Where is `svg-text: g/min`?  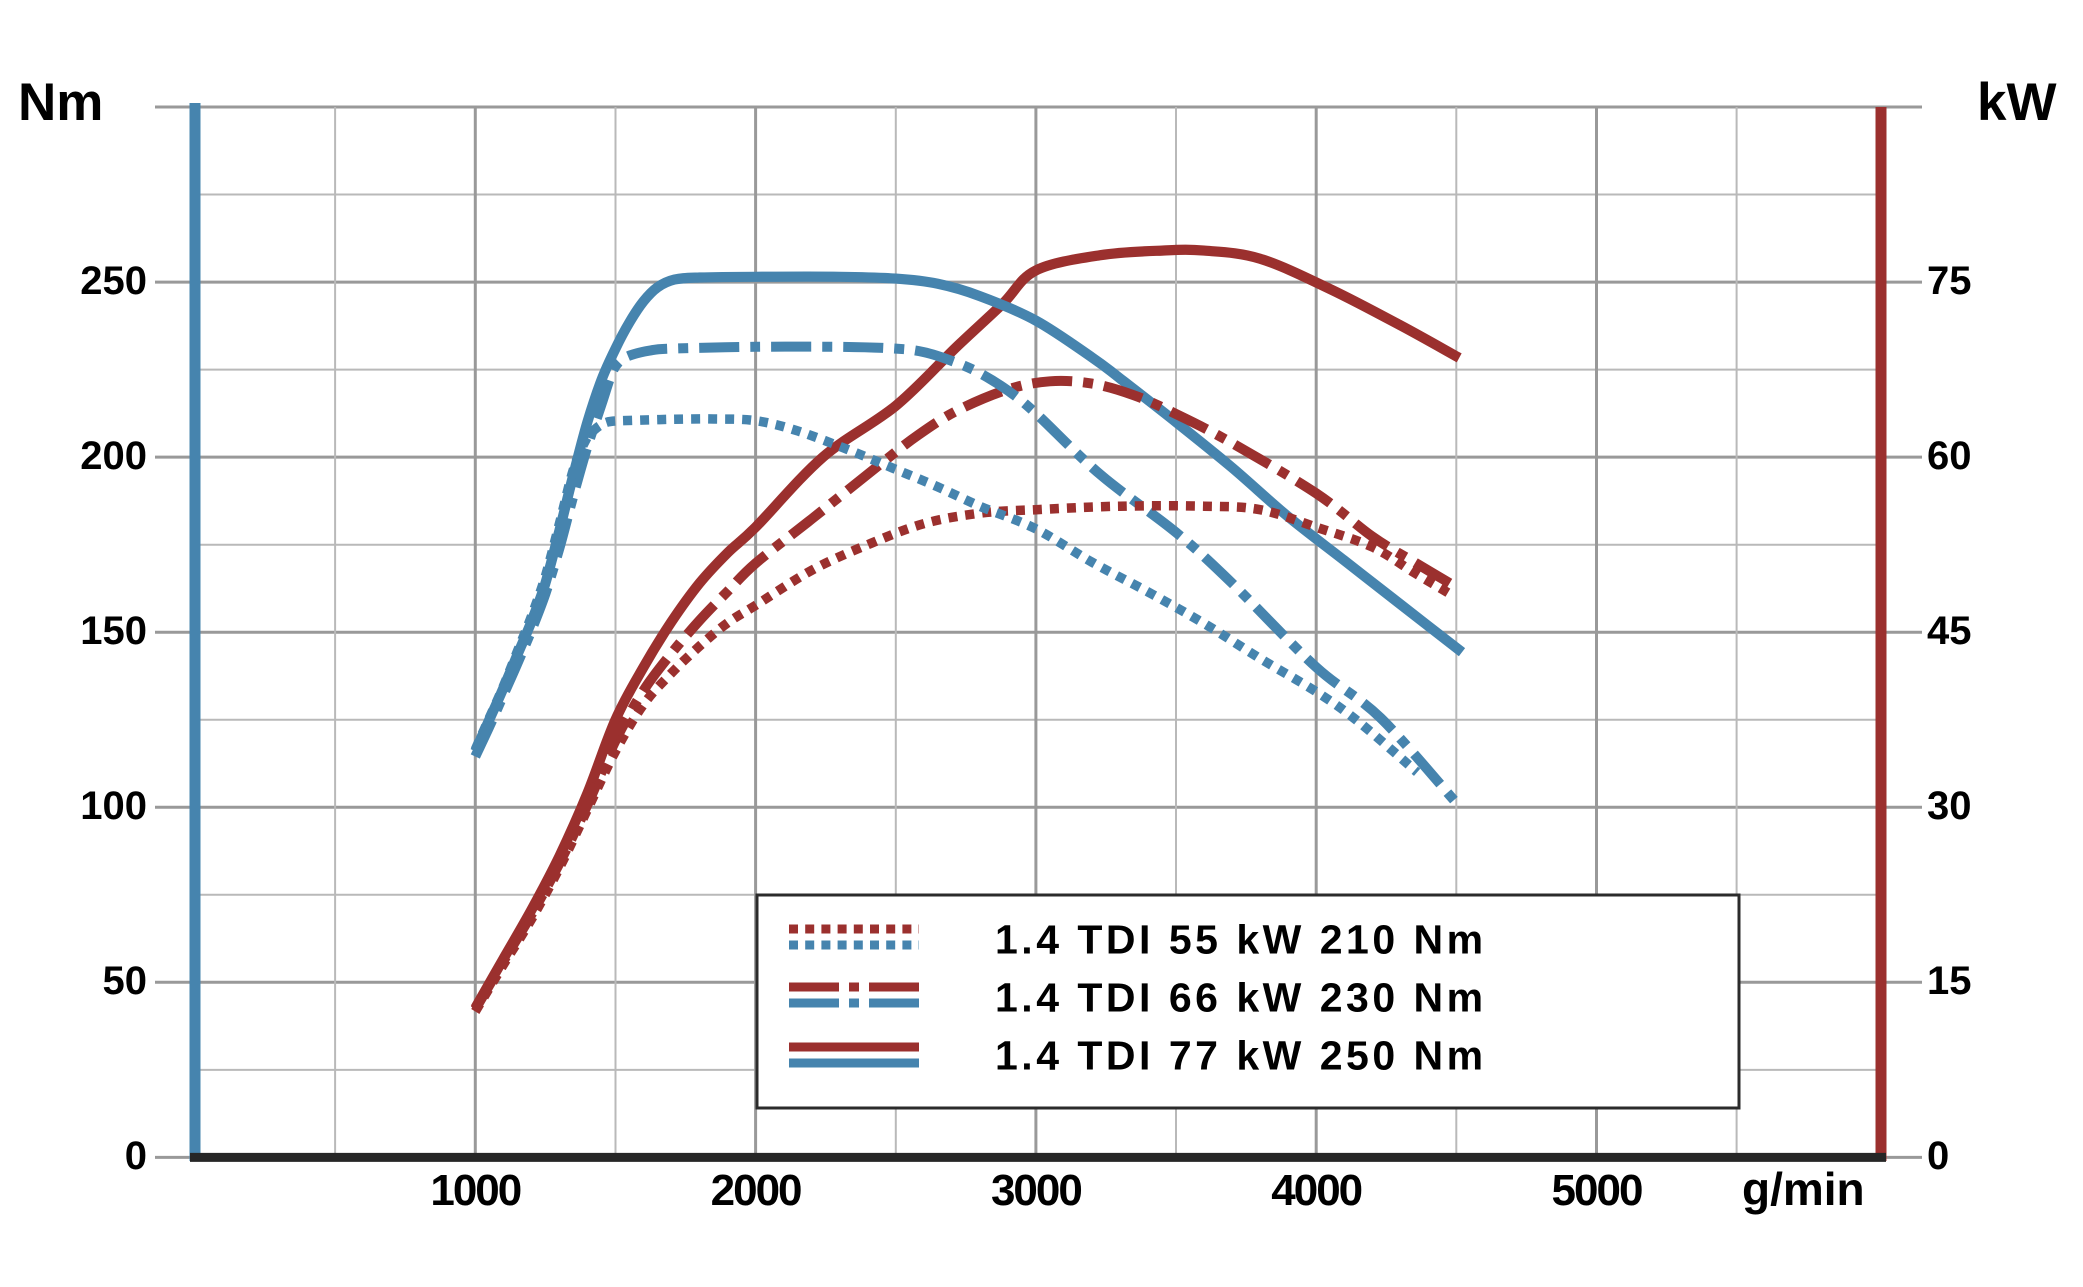
svg-text: g/min is located at coordinates (1803, 1189).